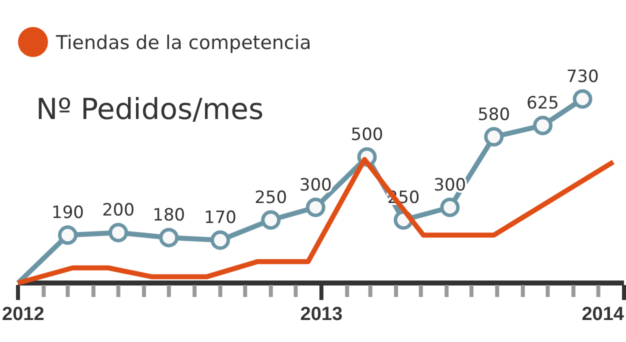 The height and width of the screenshot is (342, 626). What do you see at coordinates (542, 103) in the screenshot?
I see `data-label: 625` at bounding box center [542, 103].